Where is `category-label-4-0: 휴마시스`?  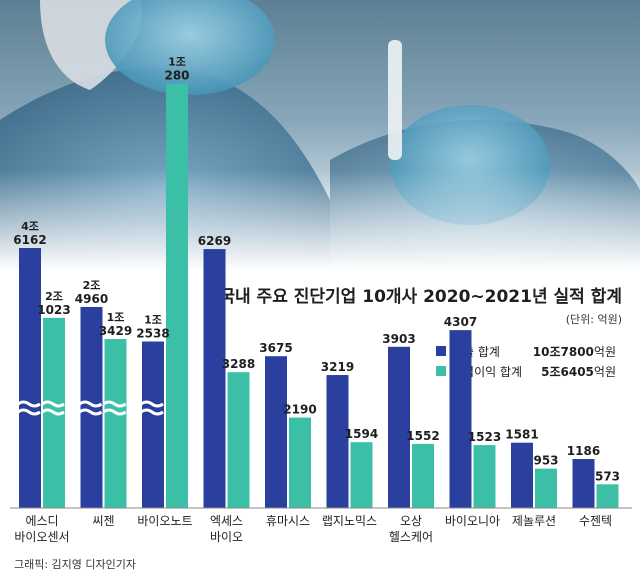 category-label-4-0: 휴마시스 is located at coordinates (288, 521).